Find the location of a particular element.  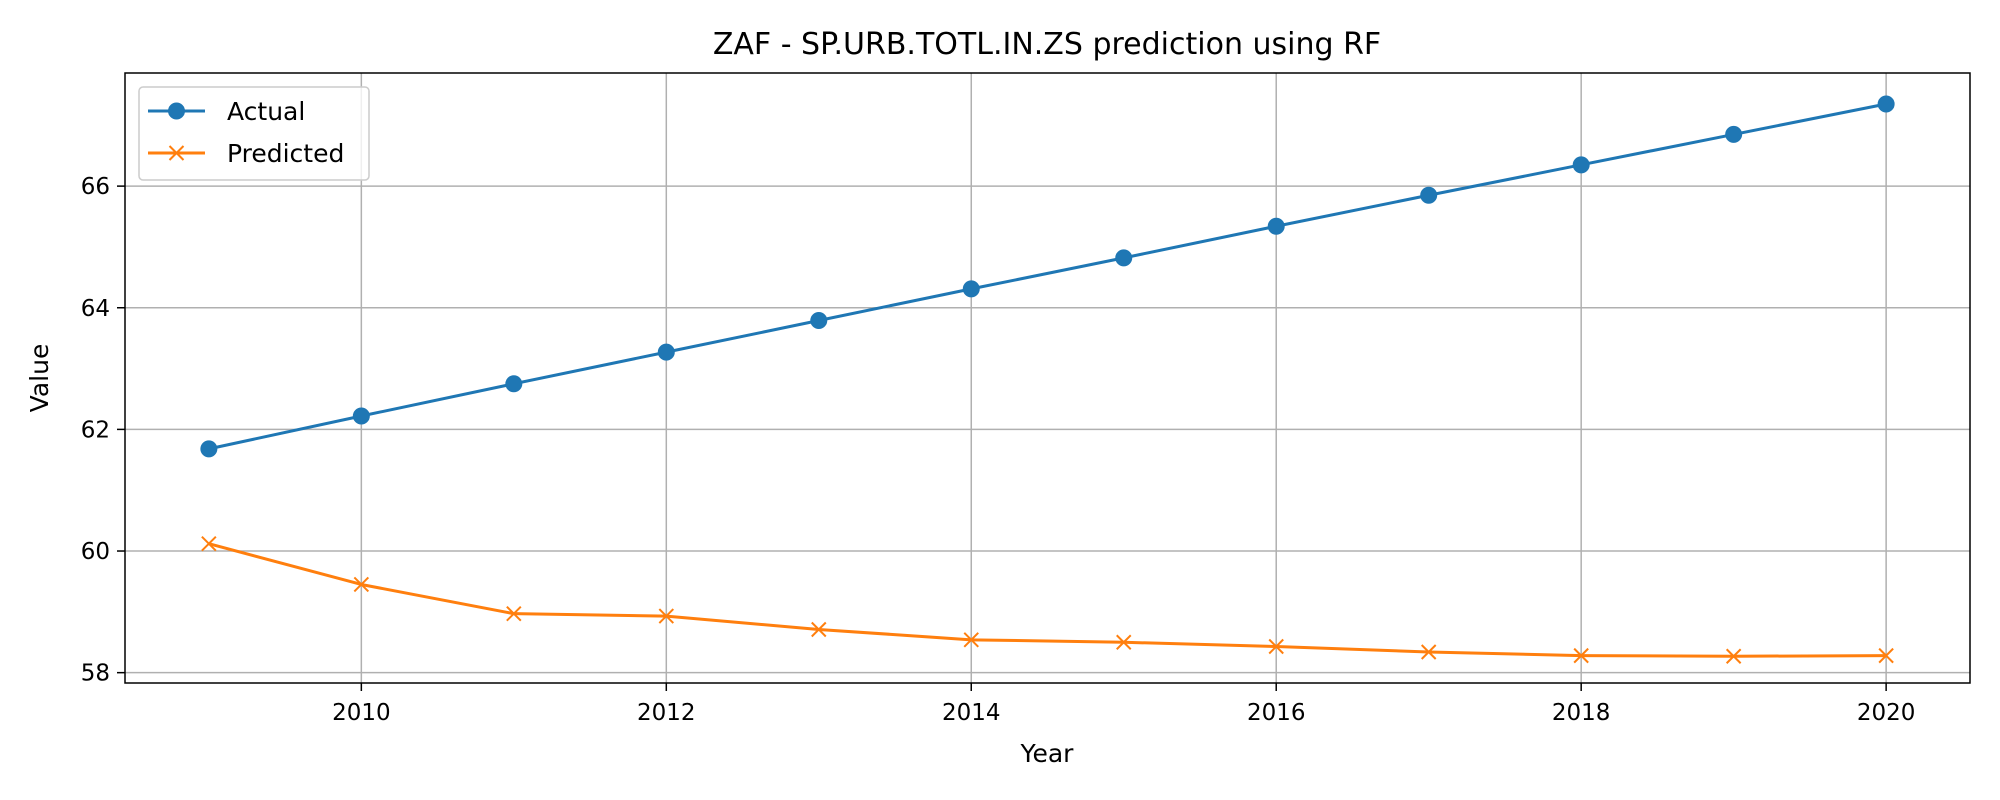

y-tick-label: 58 is located at coordinates (95, 674).